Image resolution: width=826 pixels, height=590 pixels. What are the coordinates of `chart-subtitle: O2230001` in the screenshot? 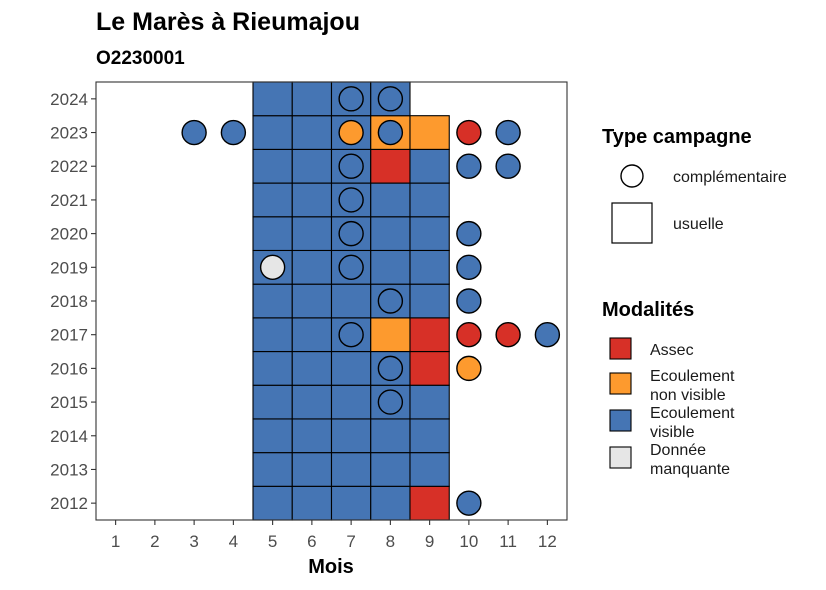 It's located at (140, 58).